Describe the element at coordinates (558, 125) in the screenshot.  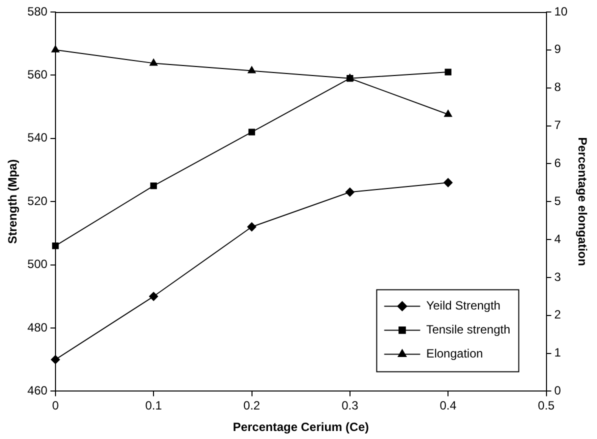
I see `y2-tick-label: 7` at that location.